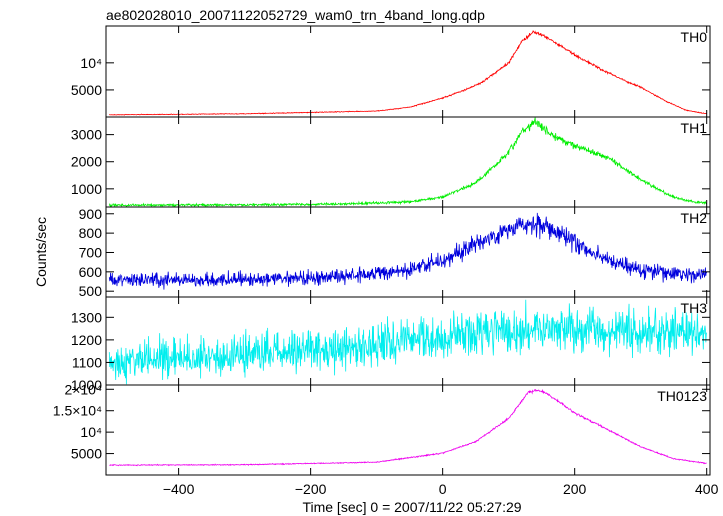  What do you see at coordinates (86, 317) in the screenshot?
I see `y-tick-label: 1300` at bounding box center [86, 317].